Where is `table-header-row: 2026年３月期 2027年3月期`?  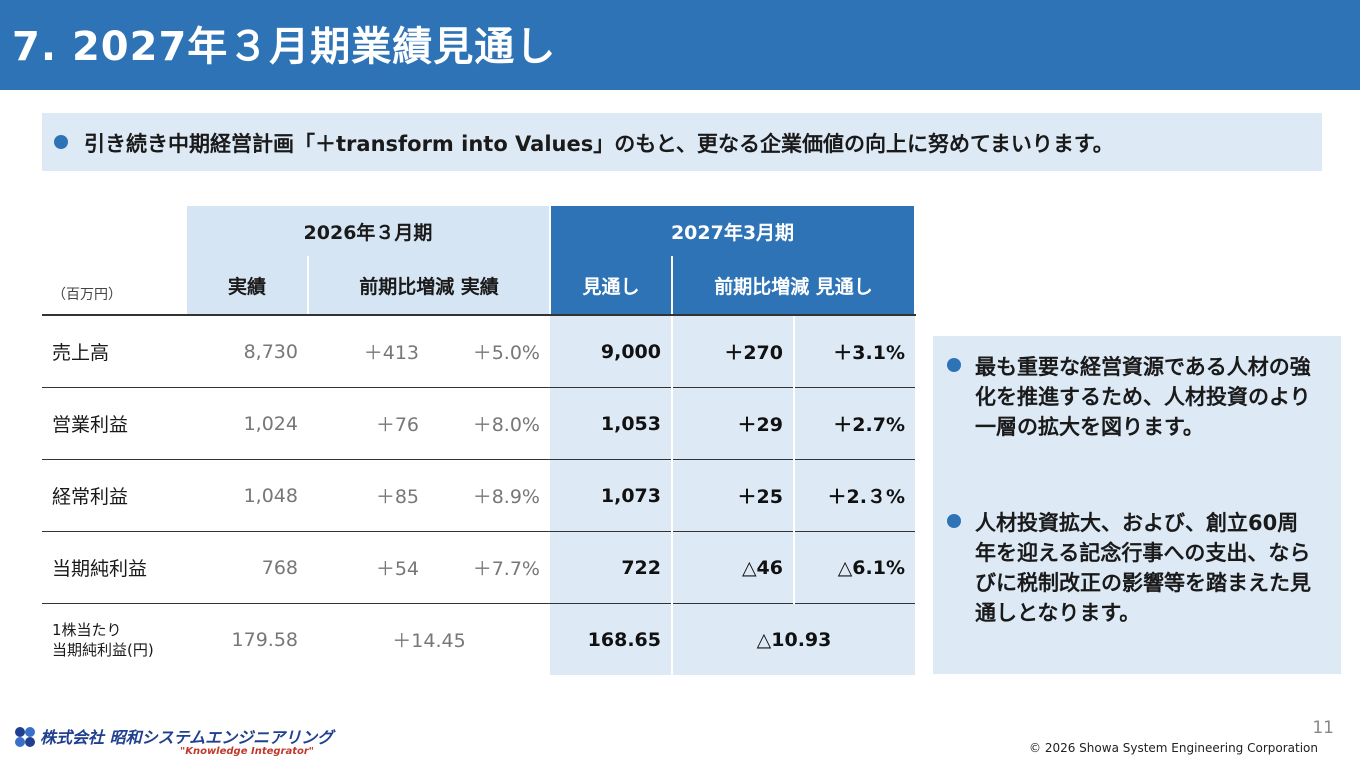
table-header-row: 2026年３月期 2027年3月期 is located at coordinates (479, 231).